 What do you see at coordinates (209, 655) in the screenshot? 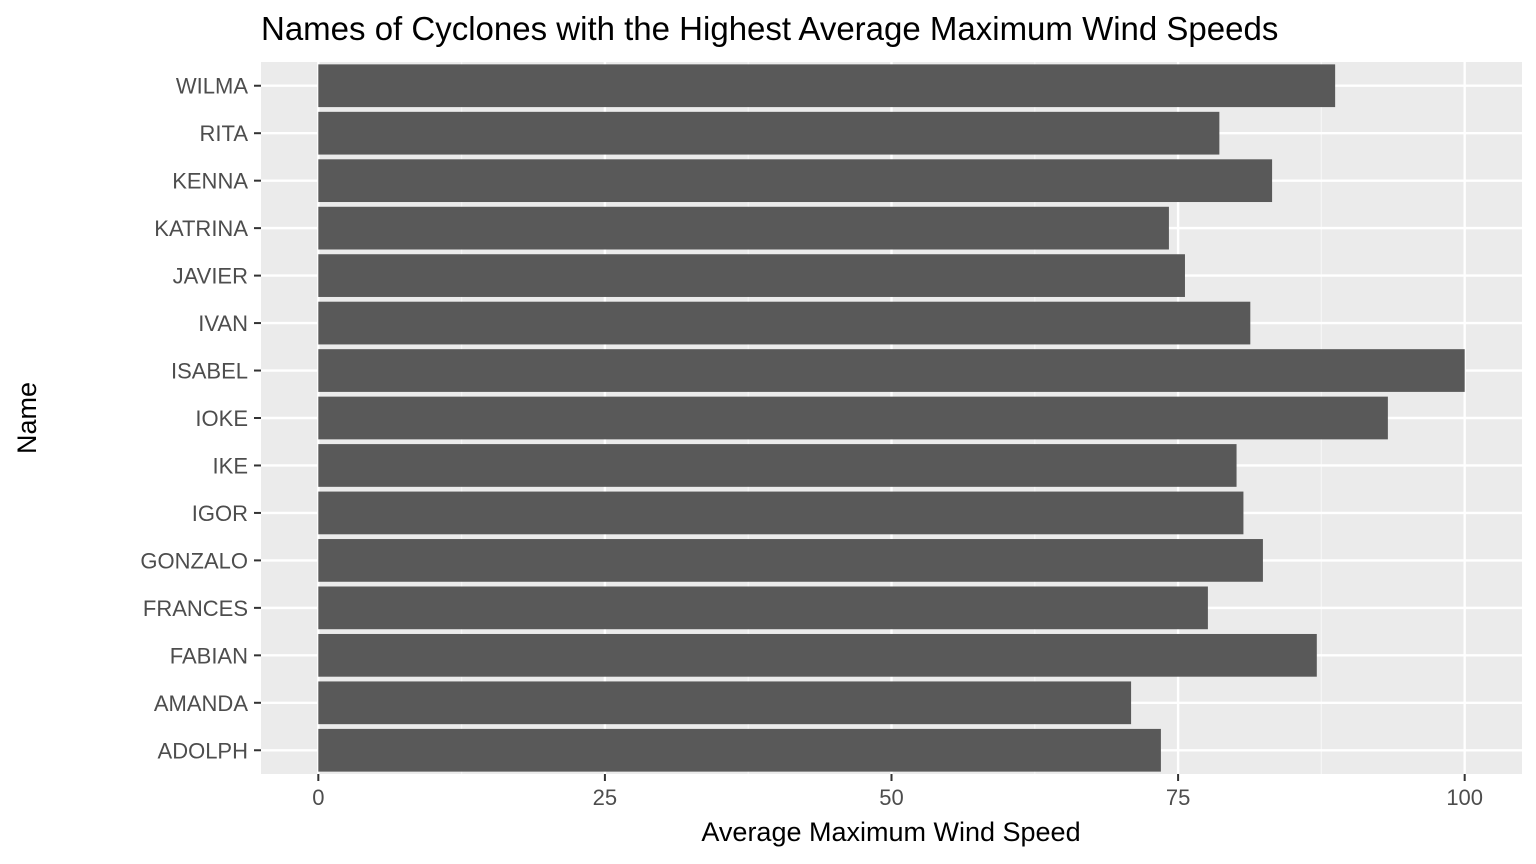
I see `y-tick-label: FABIAN` at bounding box center [209, 655].